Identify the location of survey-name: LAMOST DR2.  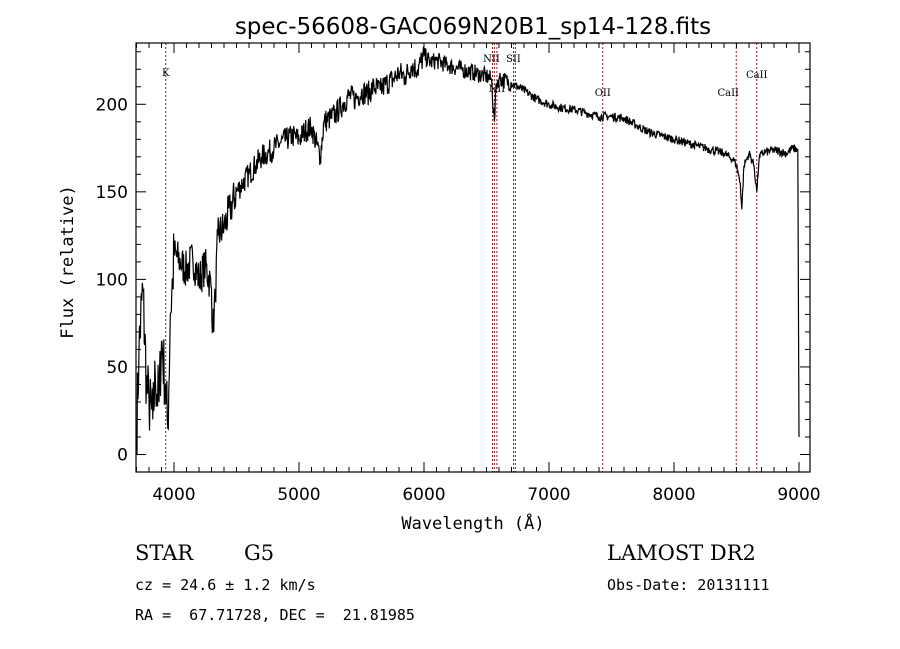
(681, 553).